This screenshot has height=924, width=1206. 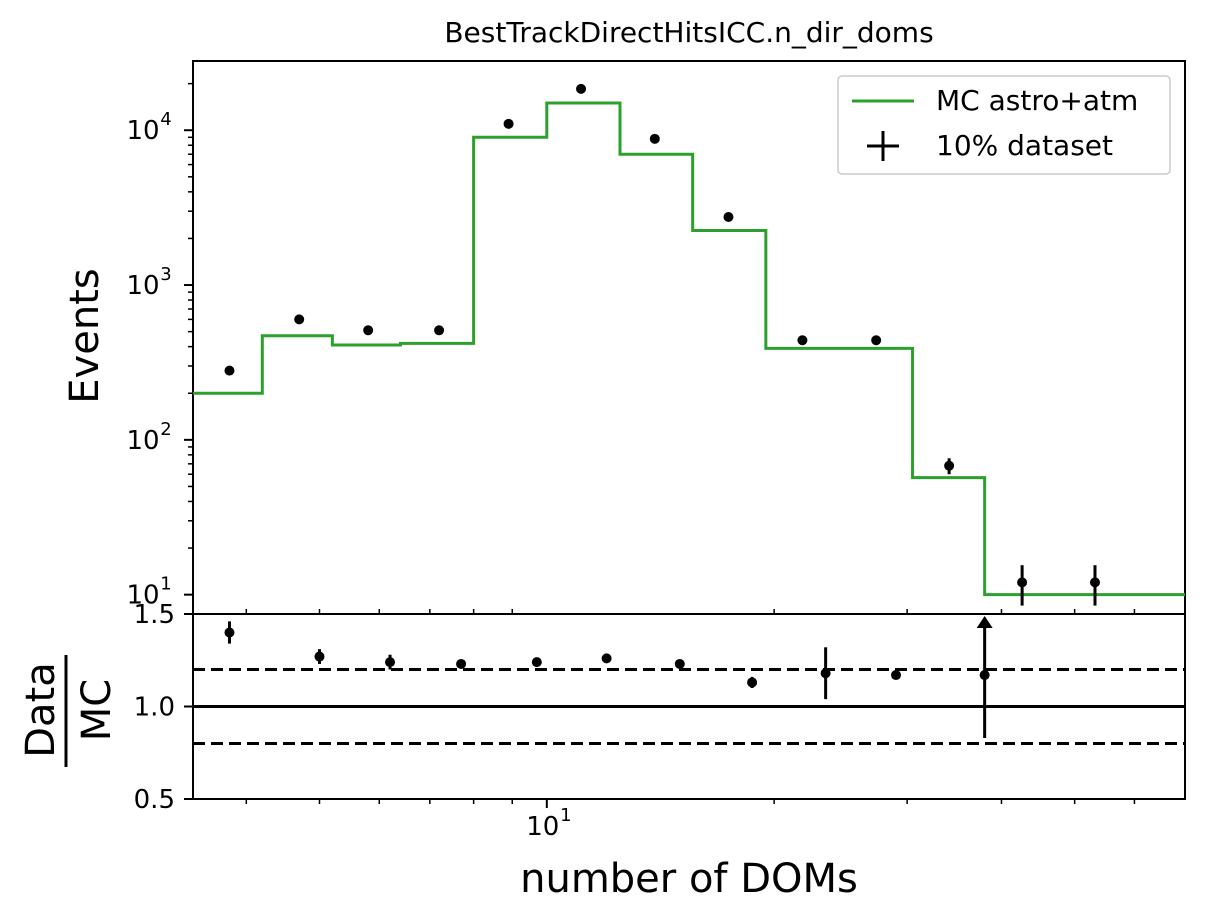 What do you see at coordinates (984, 622) in the screenshot?
I see `ratio-arrow-head` at bounding box center [984, 622].